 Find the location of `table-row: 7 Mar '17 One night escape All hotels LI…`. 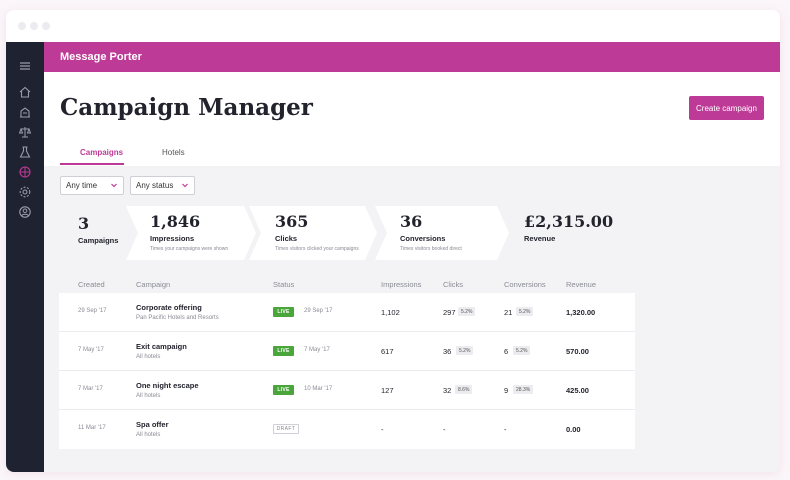

table-row: 7 Mar '17 One night escape All hotels LI… is located at coordinates (347, 390).